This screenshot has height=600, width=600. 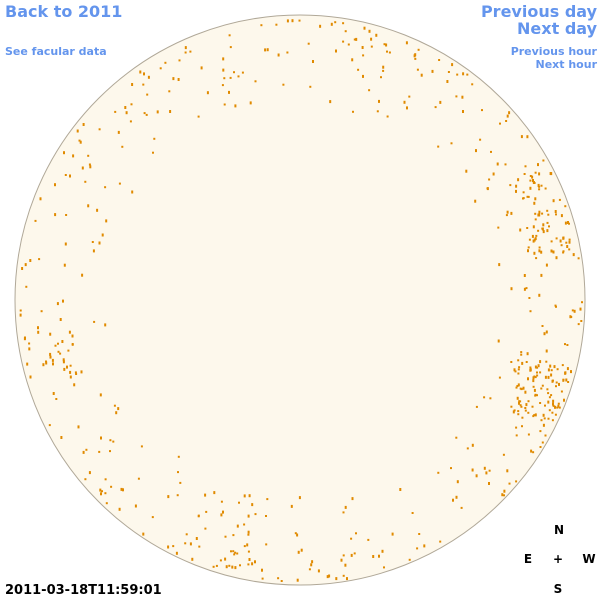 What do you see at coordinates (528, 559) in the screenshot?
I see `compass-east: E` at bounding box center [528, 559].